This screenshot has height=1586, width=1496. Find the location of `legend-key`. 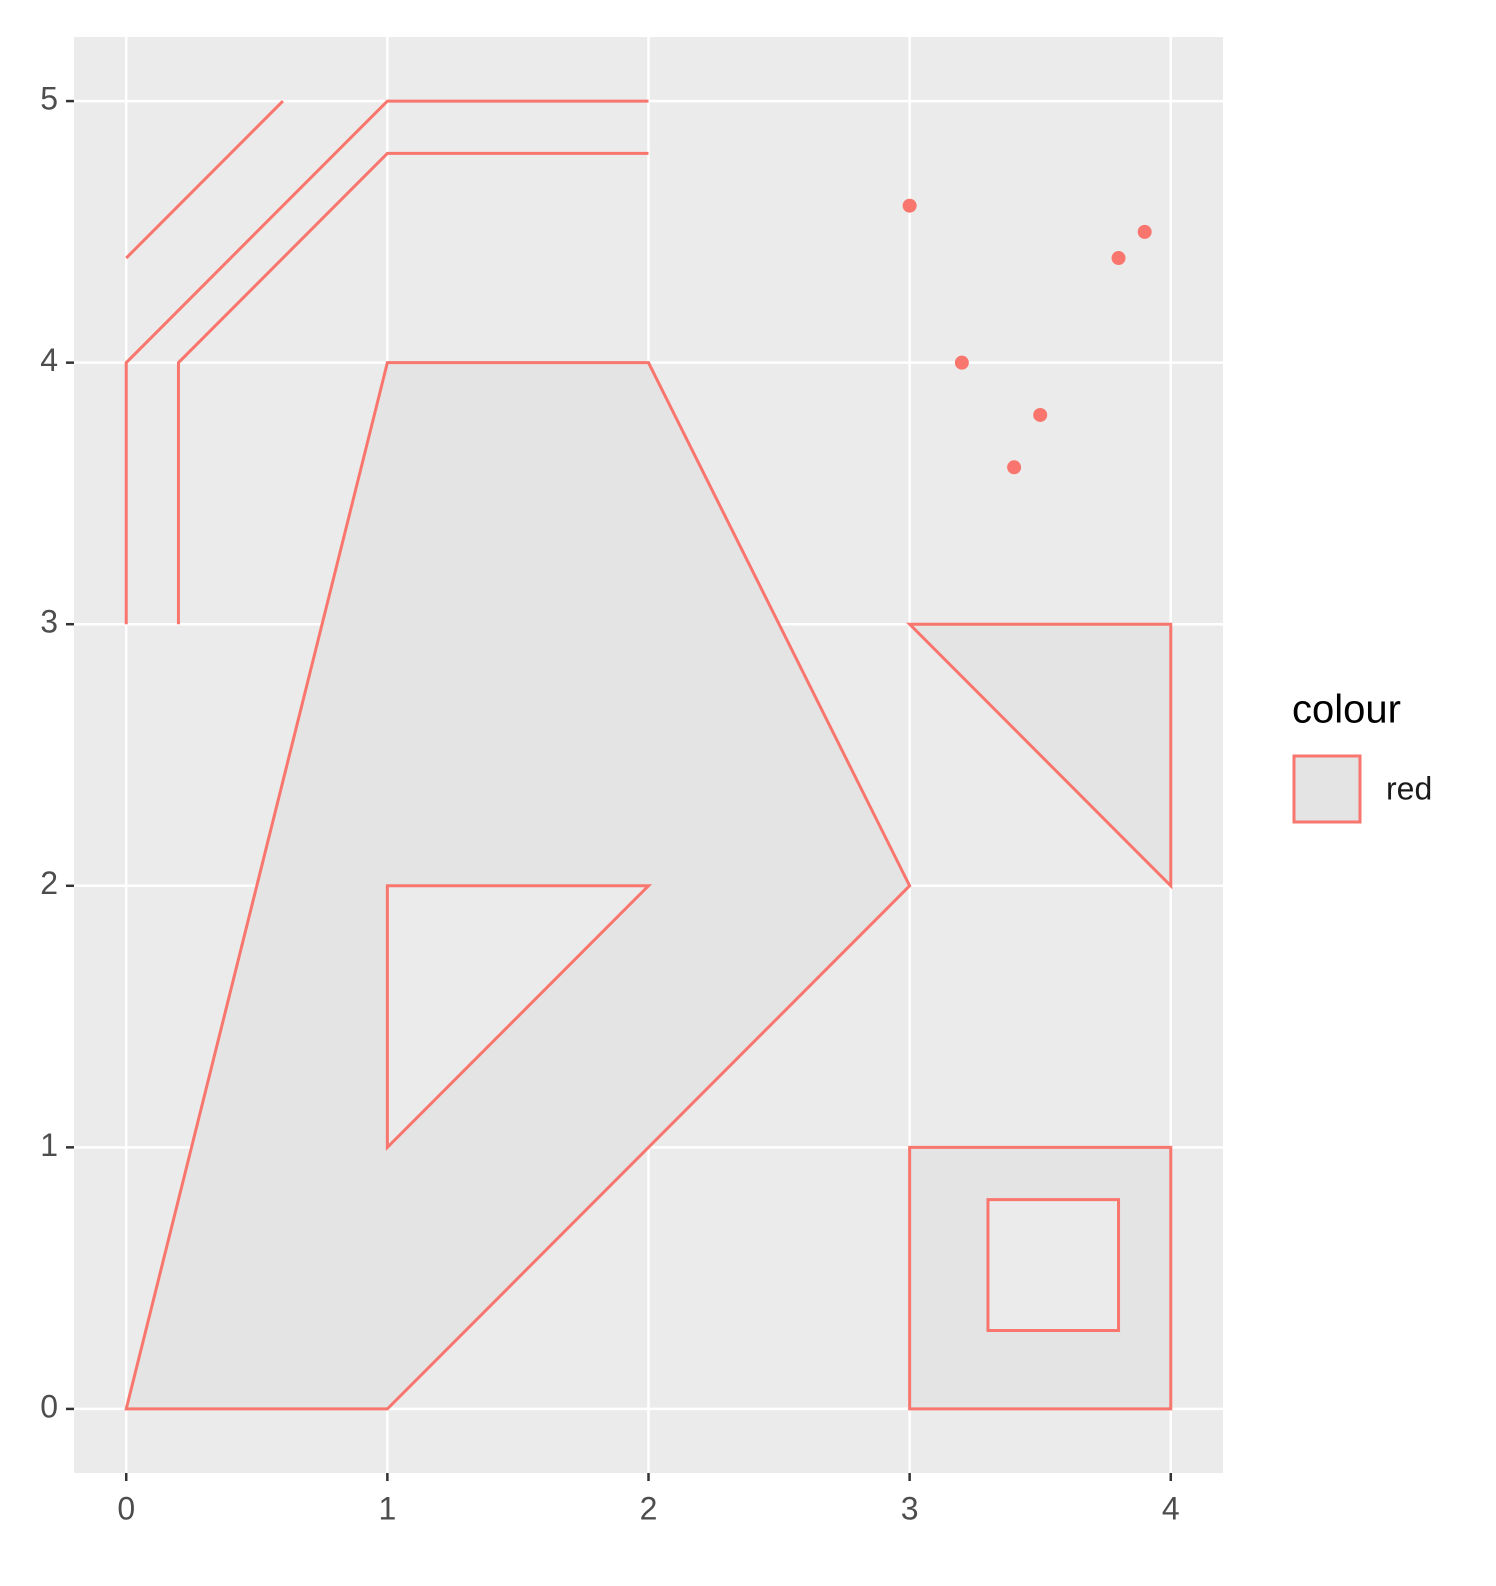

legend-key is located at coordinates (1327, 789).